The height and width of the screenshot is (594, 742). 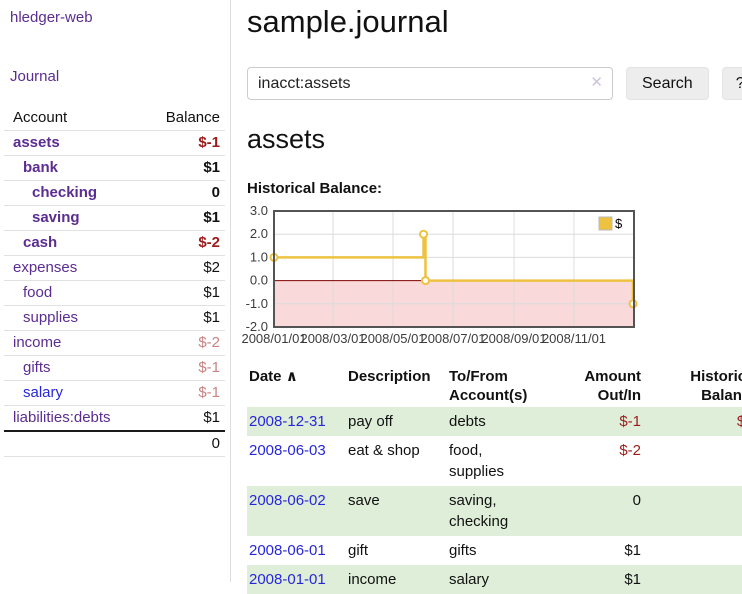 I want to click on amount-header-line2: Out/In, so click(x=619, y=395).